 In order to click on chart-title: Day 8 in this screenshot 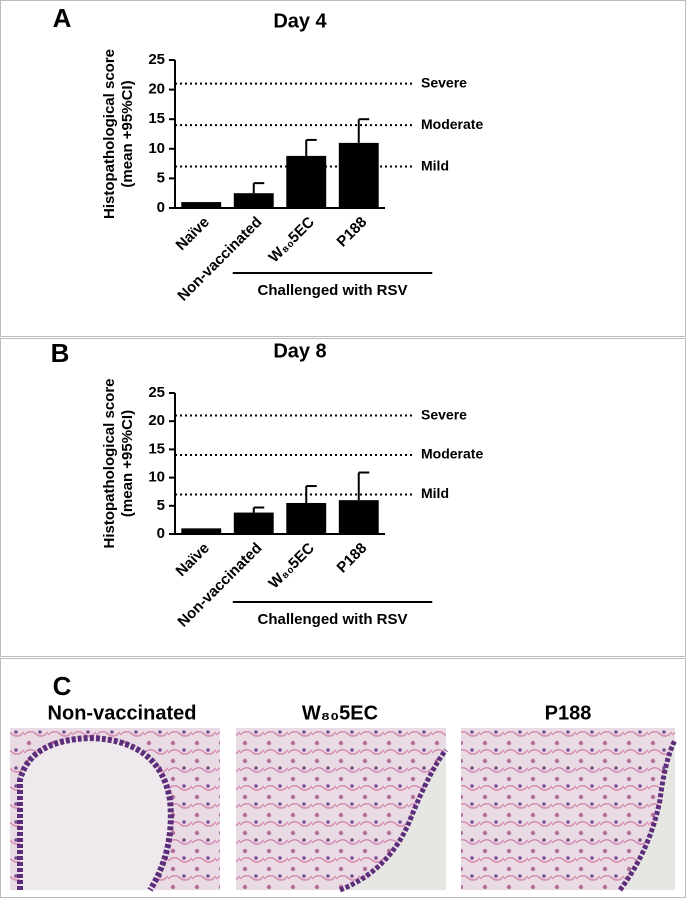, I will do `click(299, 351)`.